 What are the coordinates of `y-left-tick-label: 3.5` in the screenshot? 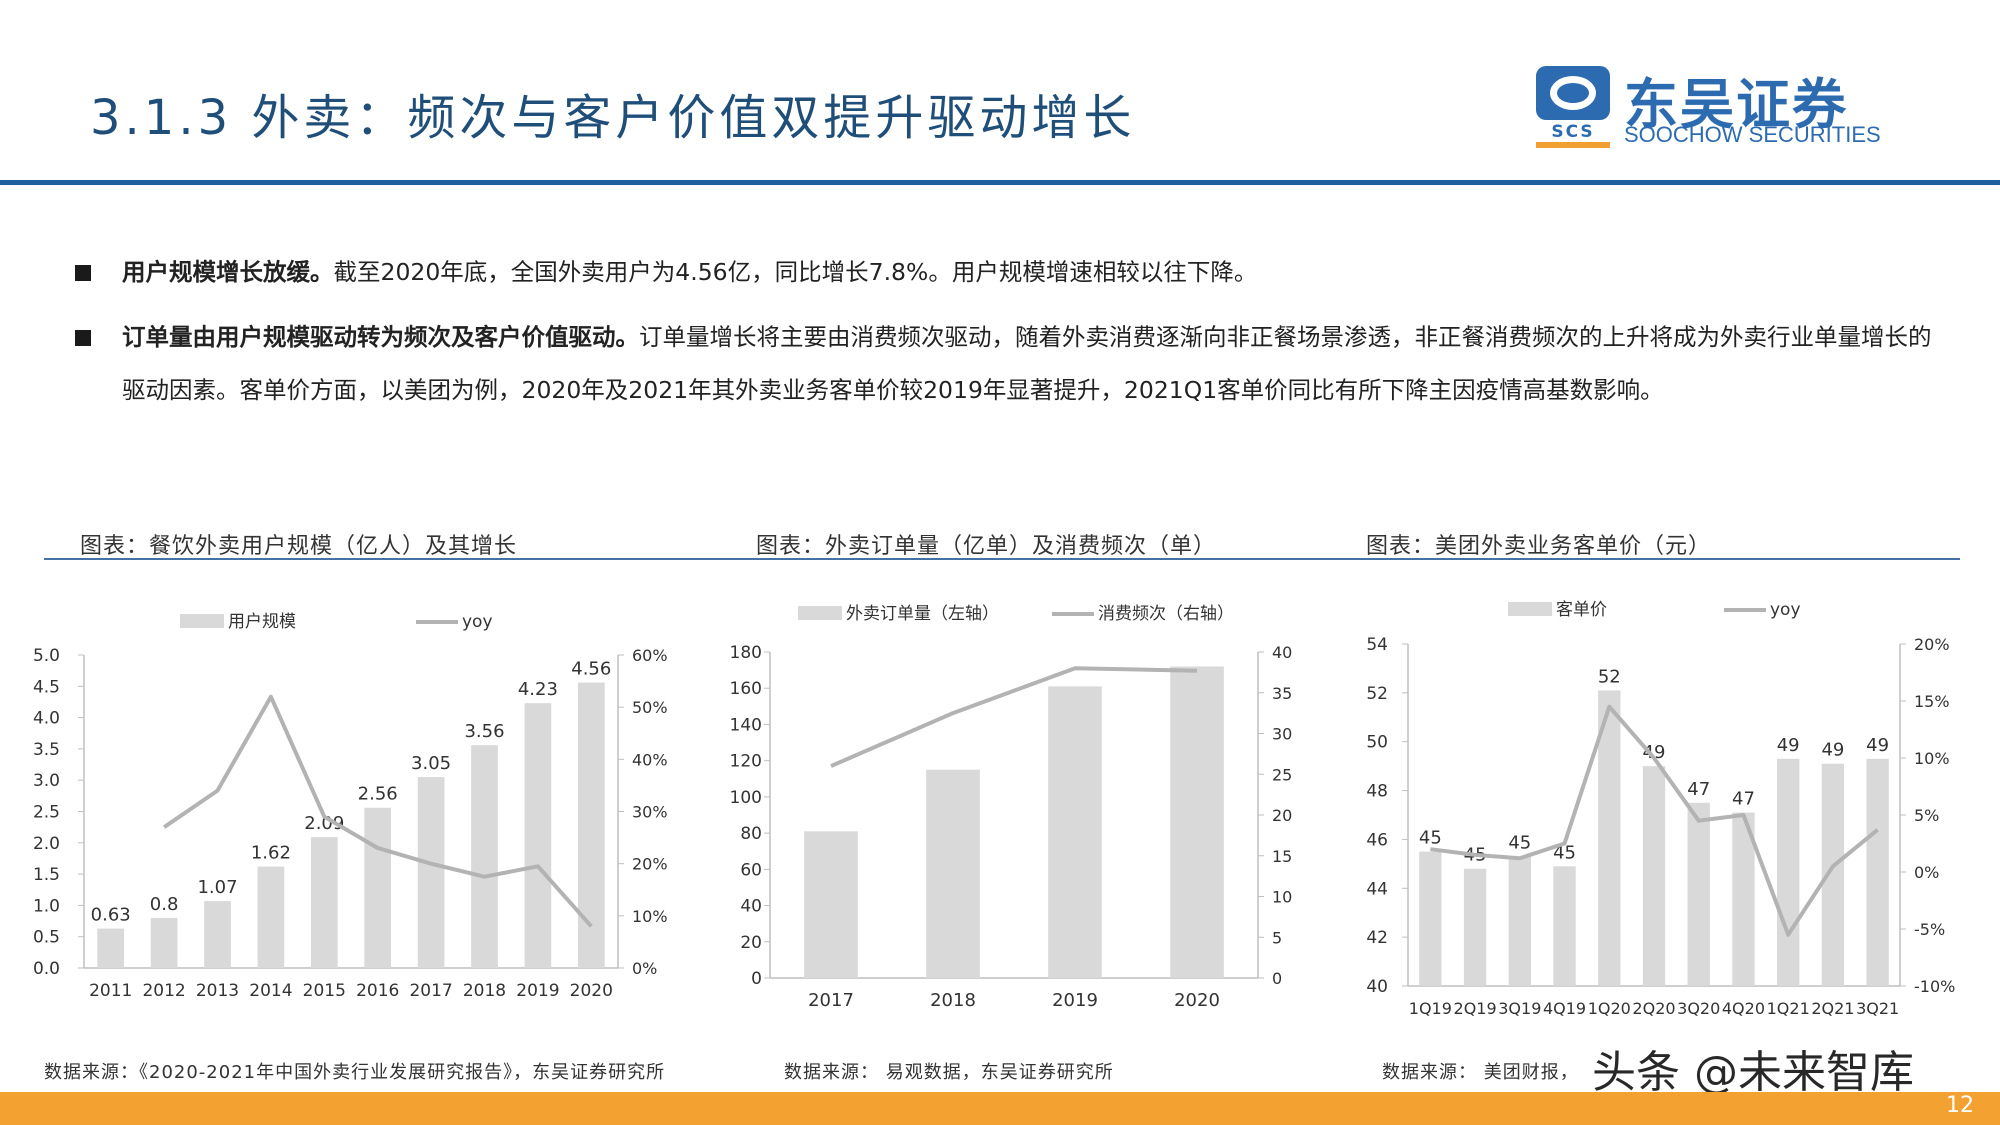 It's located at (46, 750).